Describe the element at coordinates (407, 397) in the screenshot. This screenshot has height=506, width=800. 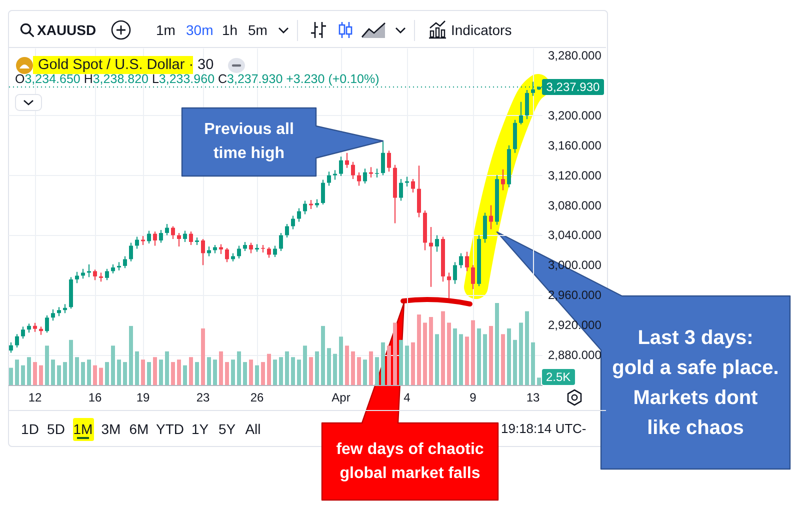
I see `x-tick-label: 4` at that location.